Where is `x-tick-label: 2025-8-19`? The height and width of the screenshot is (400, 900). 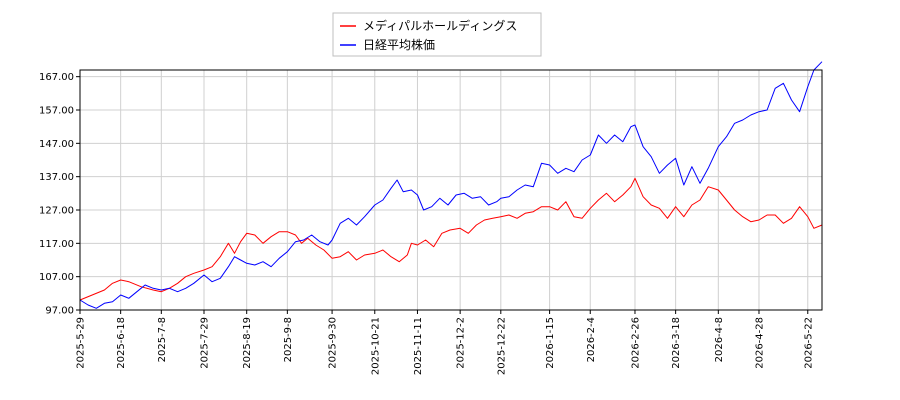
x-tick-label: 2025-8-19 is located at coordinates (247, 343).